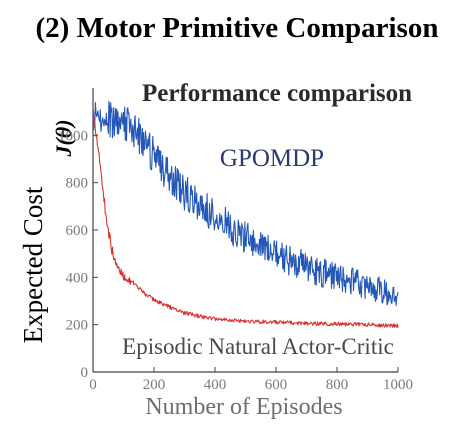  Describe the element at coordinates (77, 278) in the screenshot. I see `y-tick-label: 400` at that location.